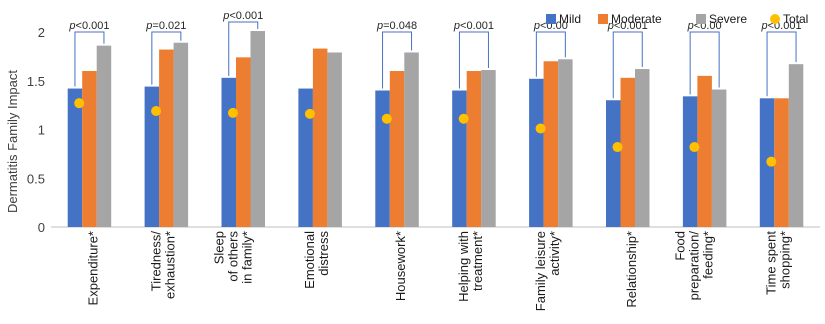 The height and width of the screenshot is (324, 825). Describe the element at coordinates (36, 81) in the screenshot. I see `y-tick-label: 1.5` at that location.